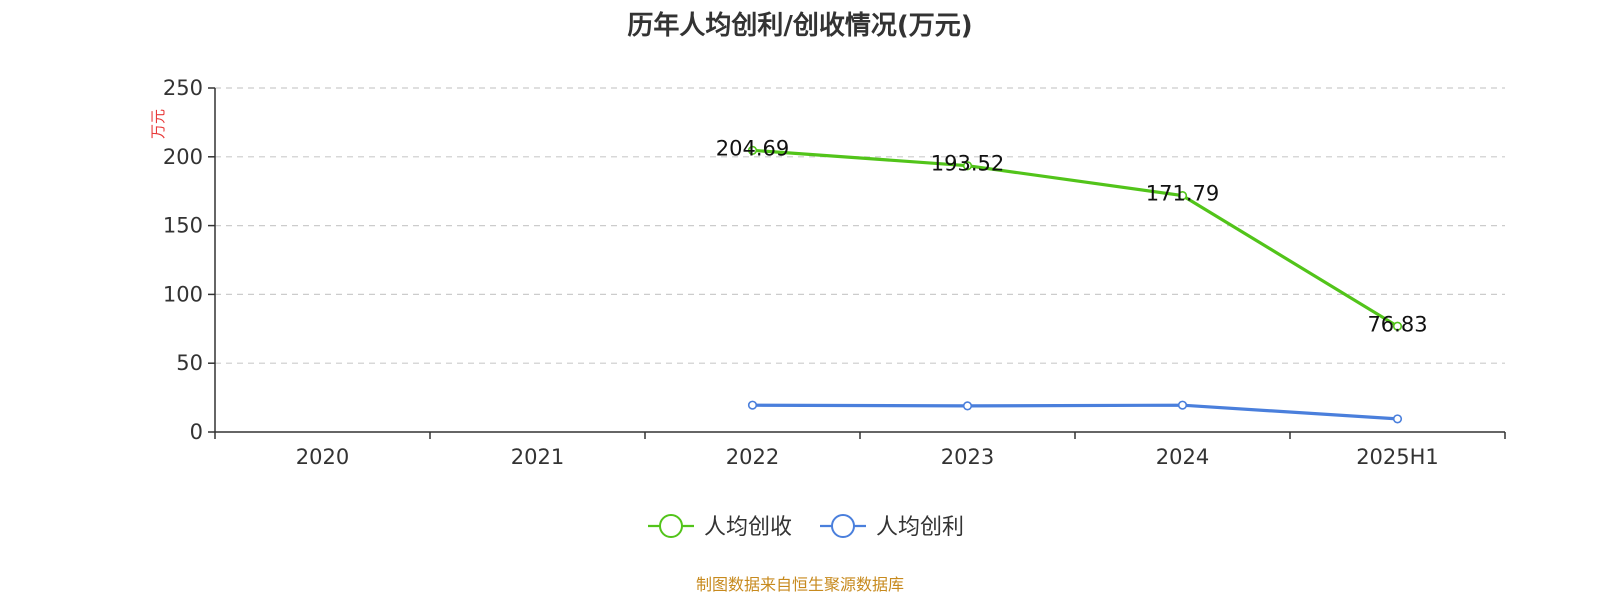  What do you see at coordinates (1182, 457) in the screenshot?
I see `x-tick-label: 2024` at bounding box center [1182, 457].